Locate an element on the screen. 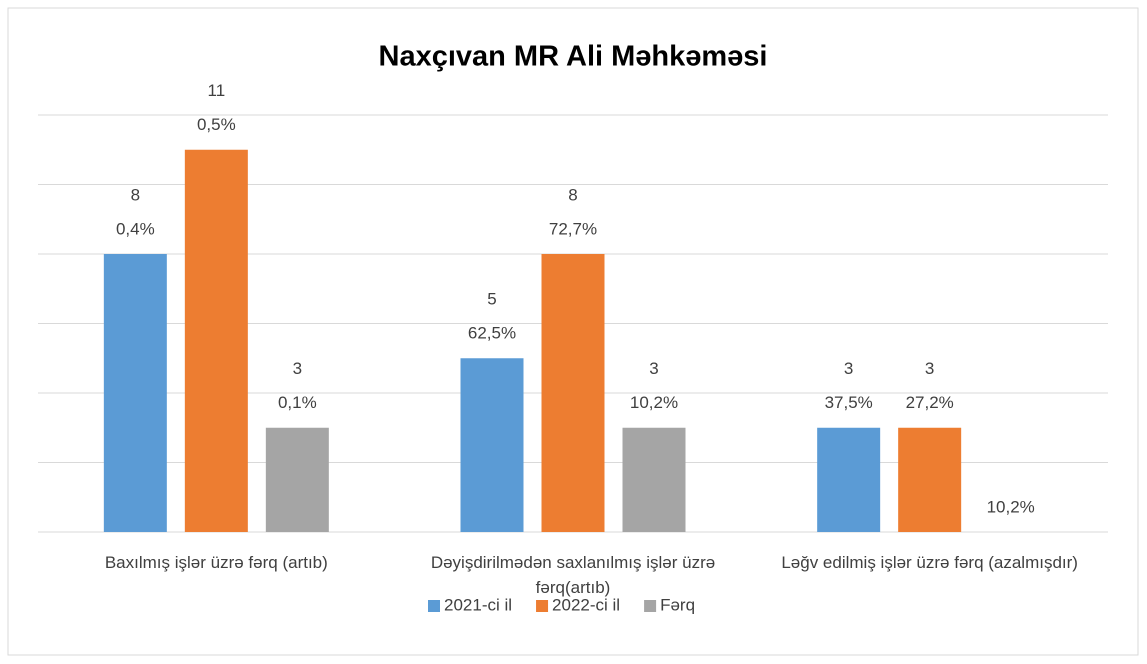 This screenshot has width=1147, height=664. data-label: 0,5% is located at coordinates (216, 124).